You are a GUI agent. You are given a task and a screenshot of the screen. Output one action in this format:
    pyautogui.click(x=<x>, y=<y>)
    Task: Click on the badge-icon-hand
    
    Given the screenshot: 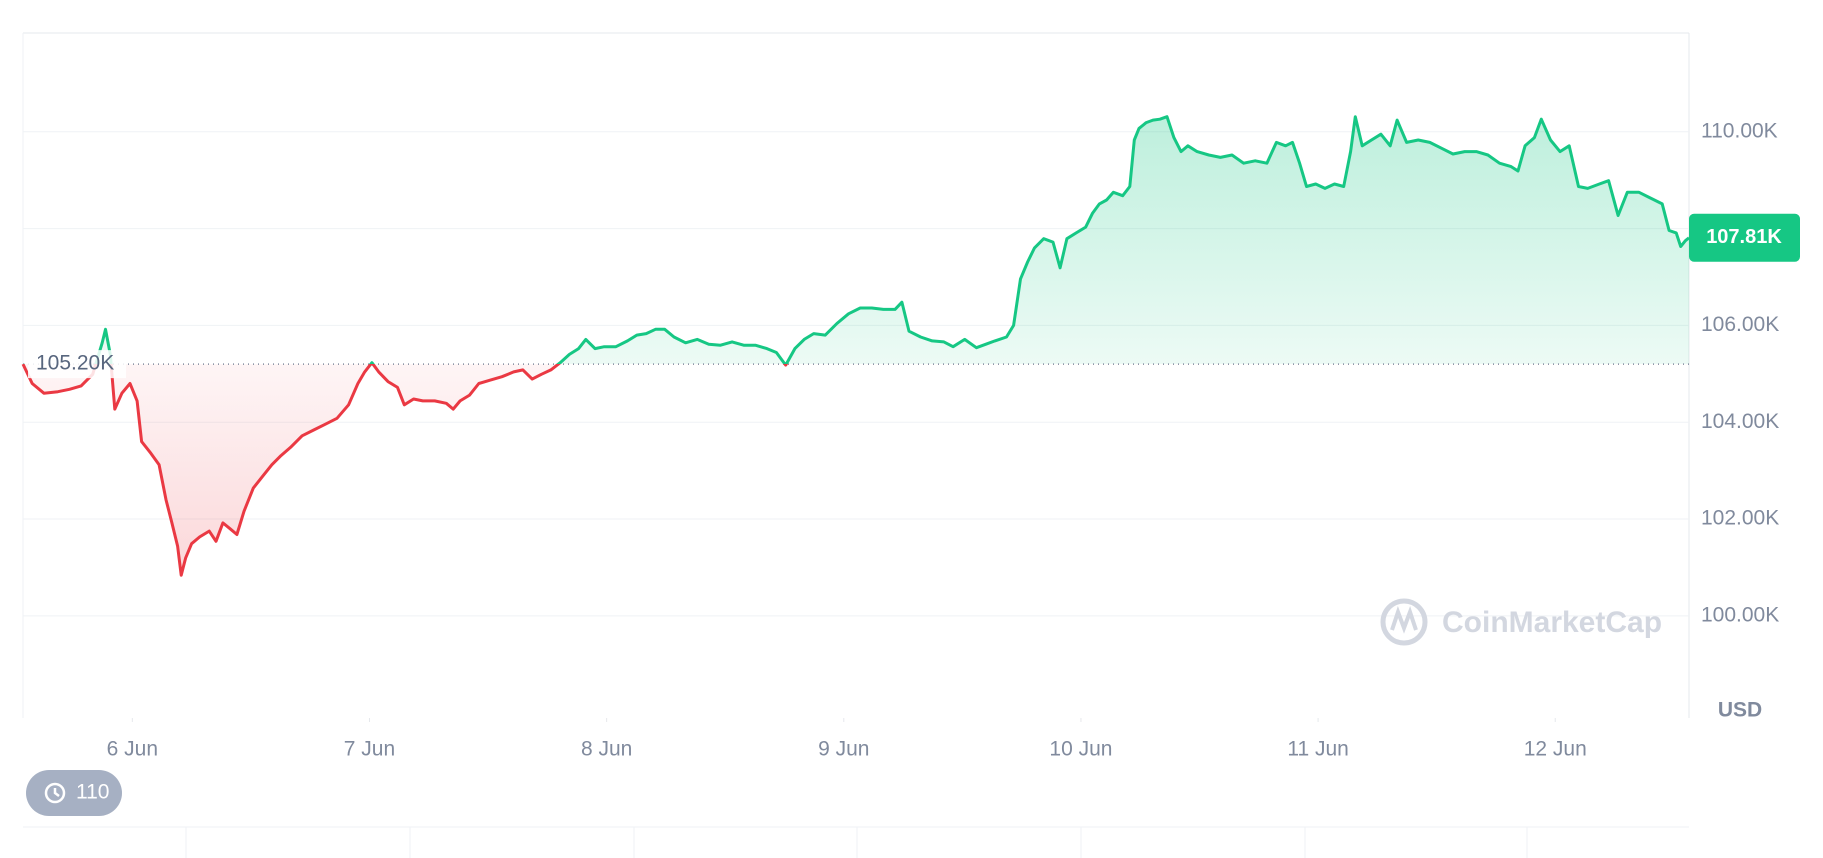 What is the action you would take?
    pyautogui.click(x=56, y=792)
    